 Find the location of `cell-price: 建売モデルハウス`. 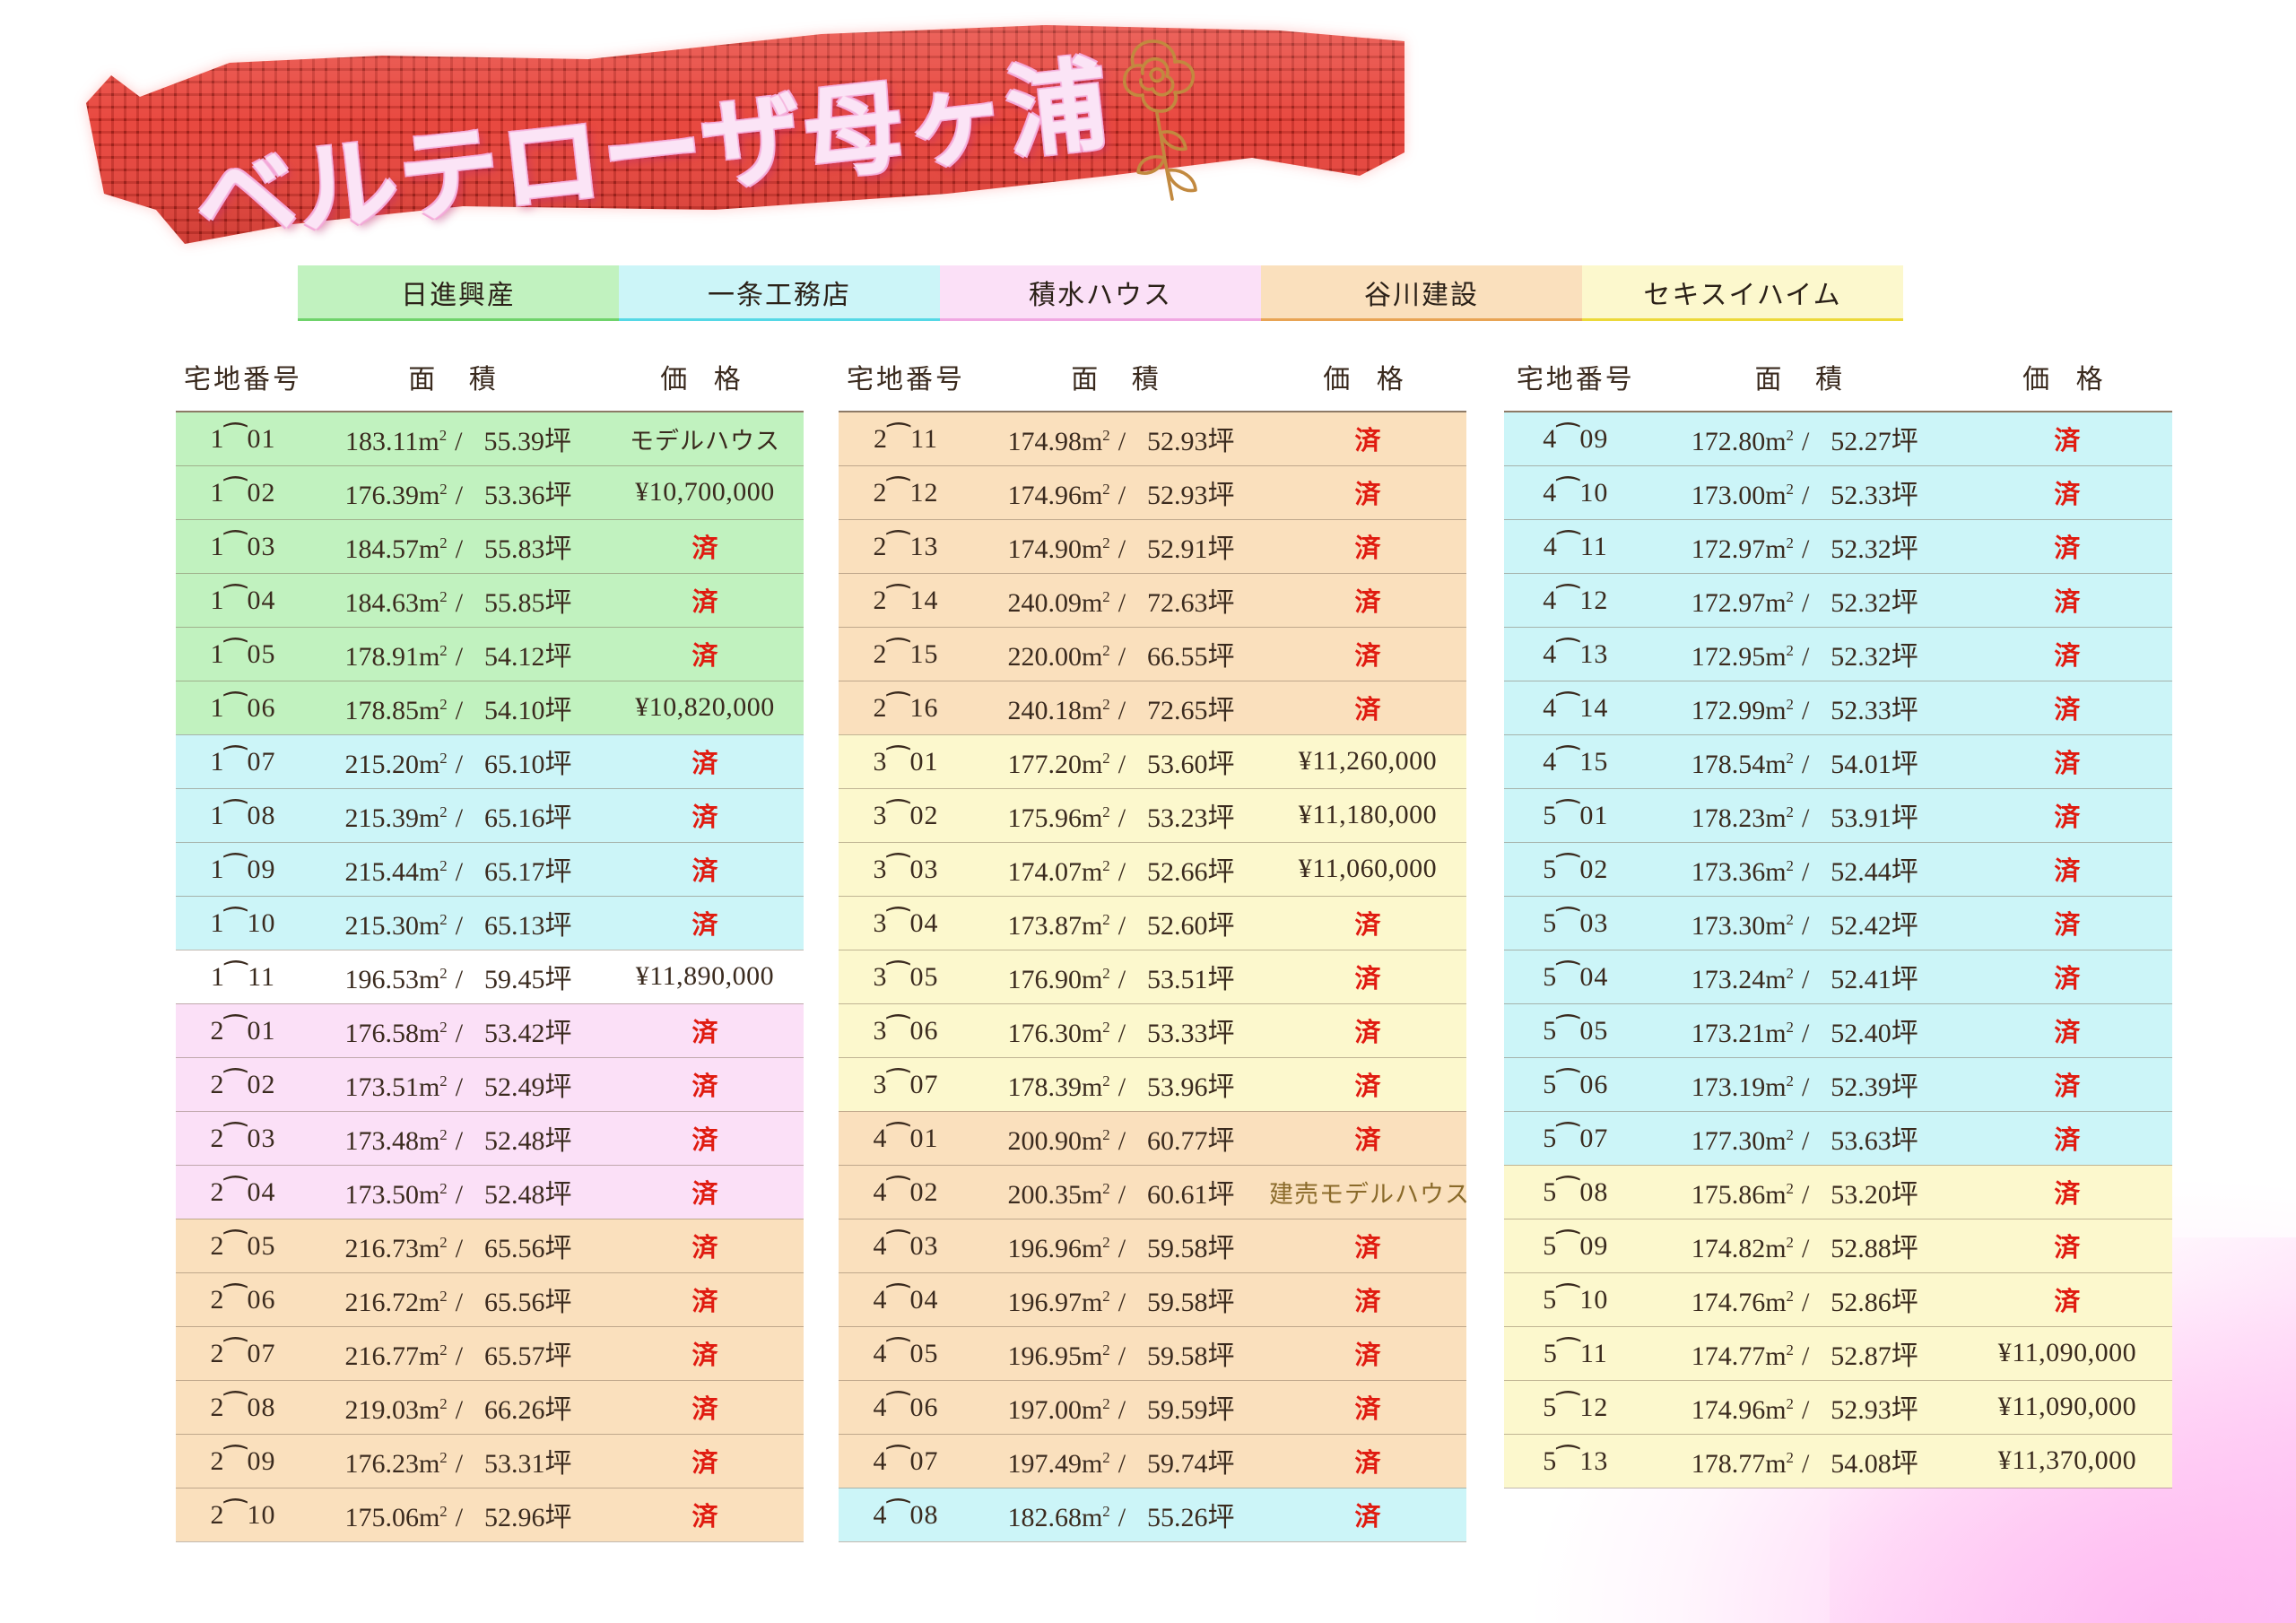

cell-price: 建売モデルハウス is located at coordinates (1369, 1192).